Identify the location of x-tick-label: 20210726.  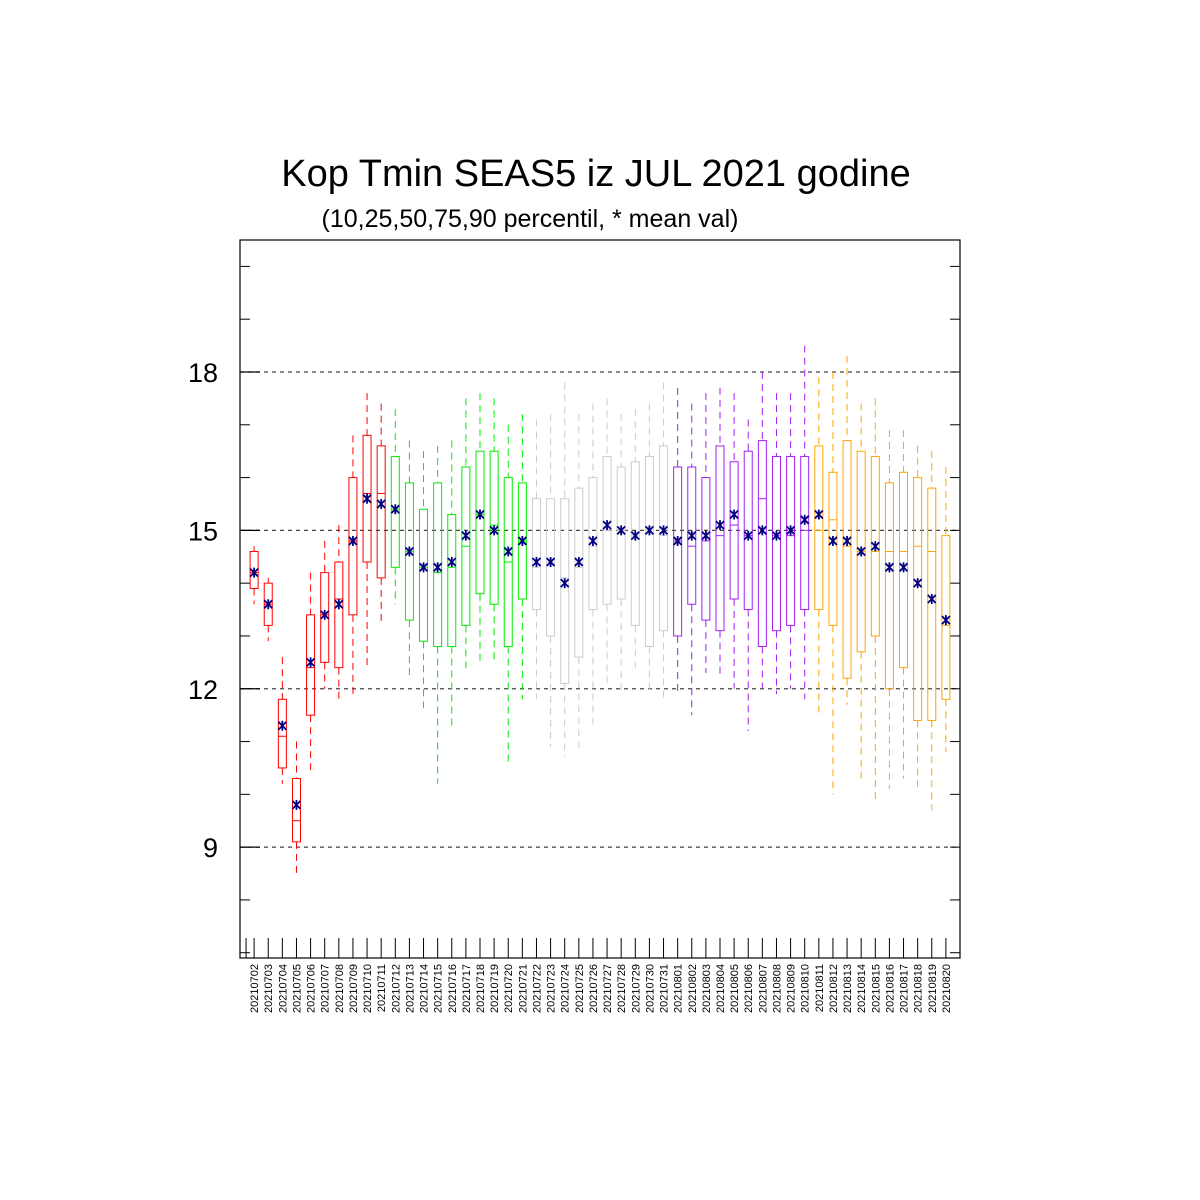
(594, 988).